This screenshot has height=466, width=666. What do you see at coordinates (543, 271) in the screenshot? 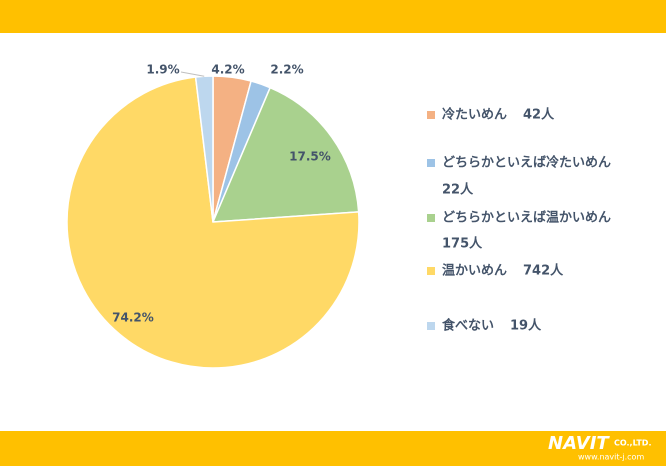
I see `legend-count: 742人` at bounding box center [543, 271].